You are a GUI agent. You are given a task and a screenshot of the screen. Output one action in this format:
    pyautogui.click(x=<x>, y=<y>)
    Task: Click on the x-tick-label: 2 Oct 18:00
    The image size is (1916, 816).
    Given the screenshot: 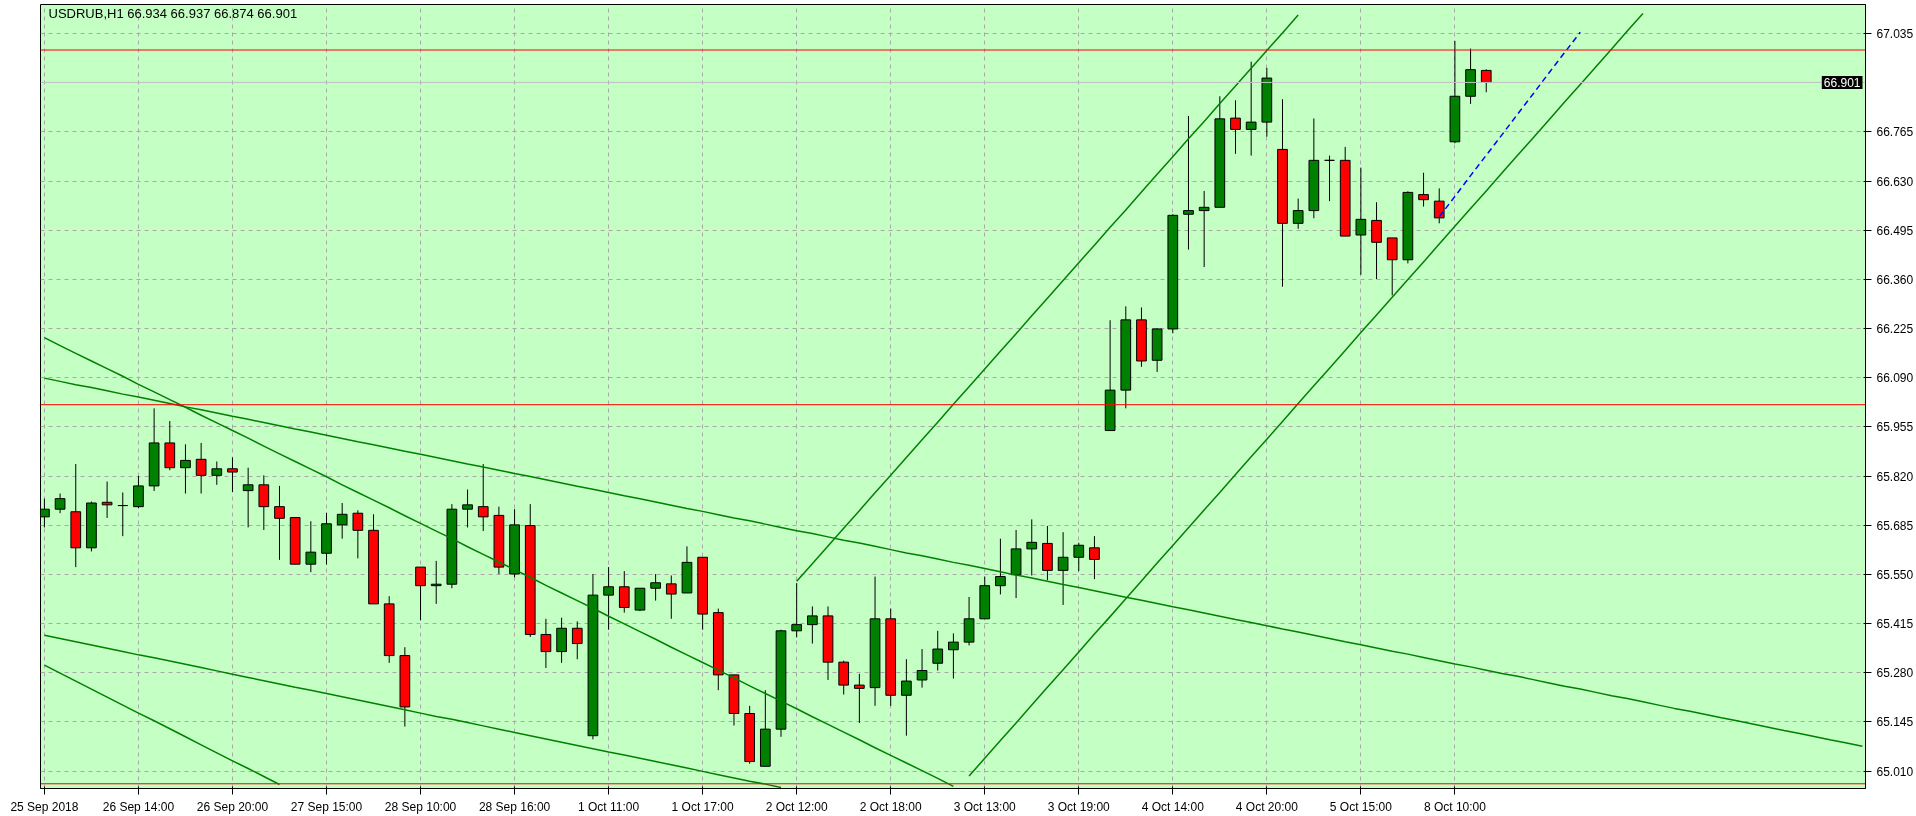 What is the action you would take?
    pyautogui.click(x=891, y=806)
    